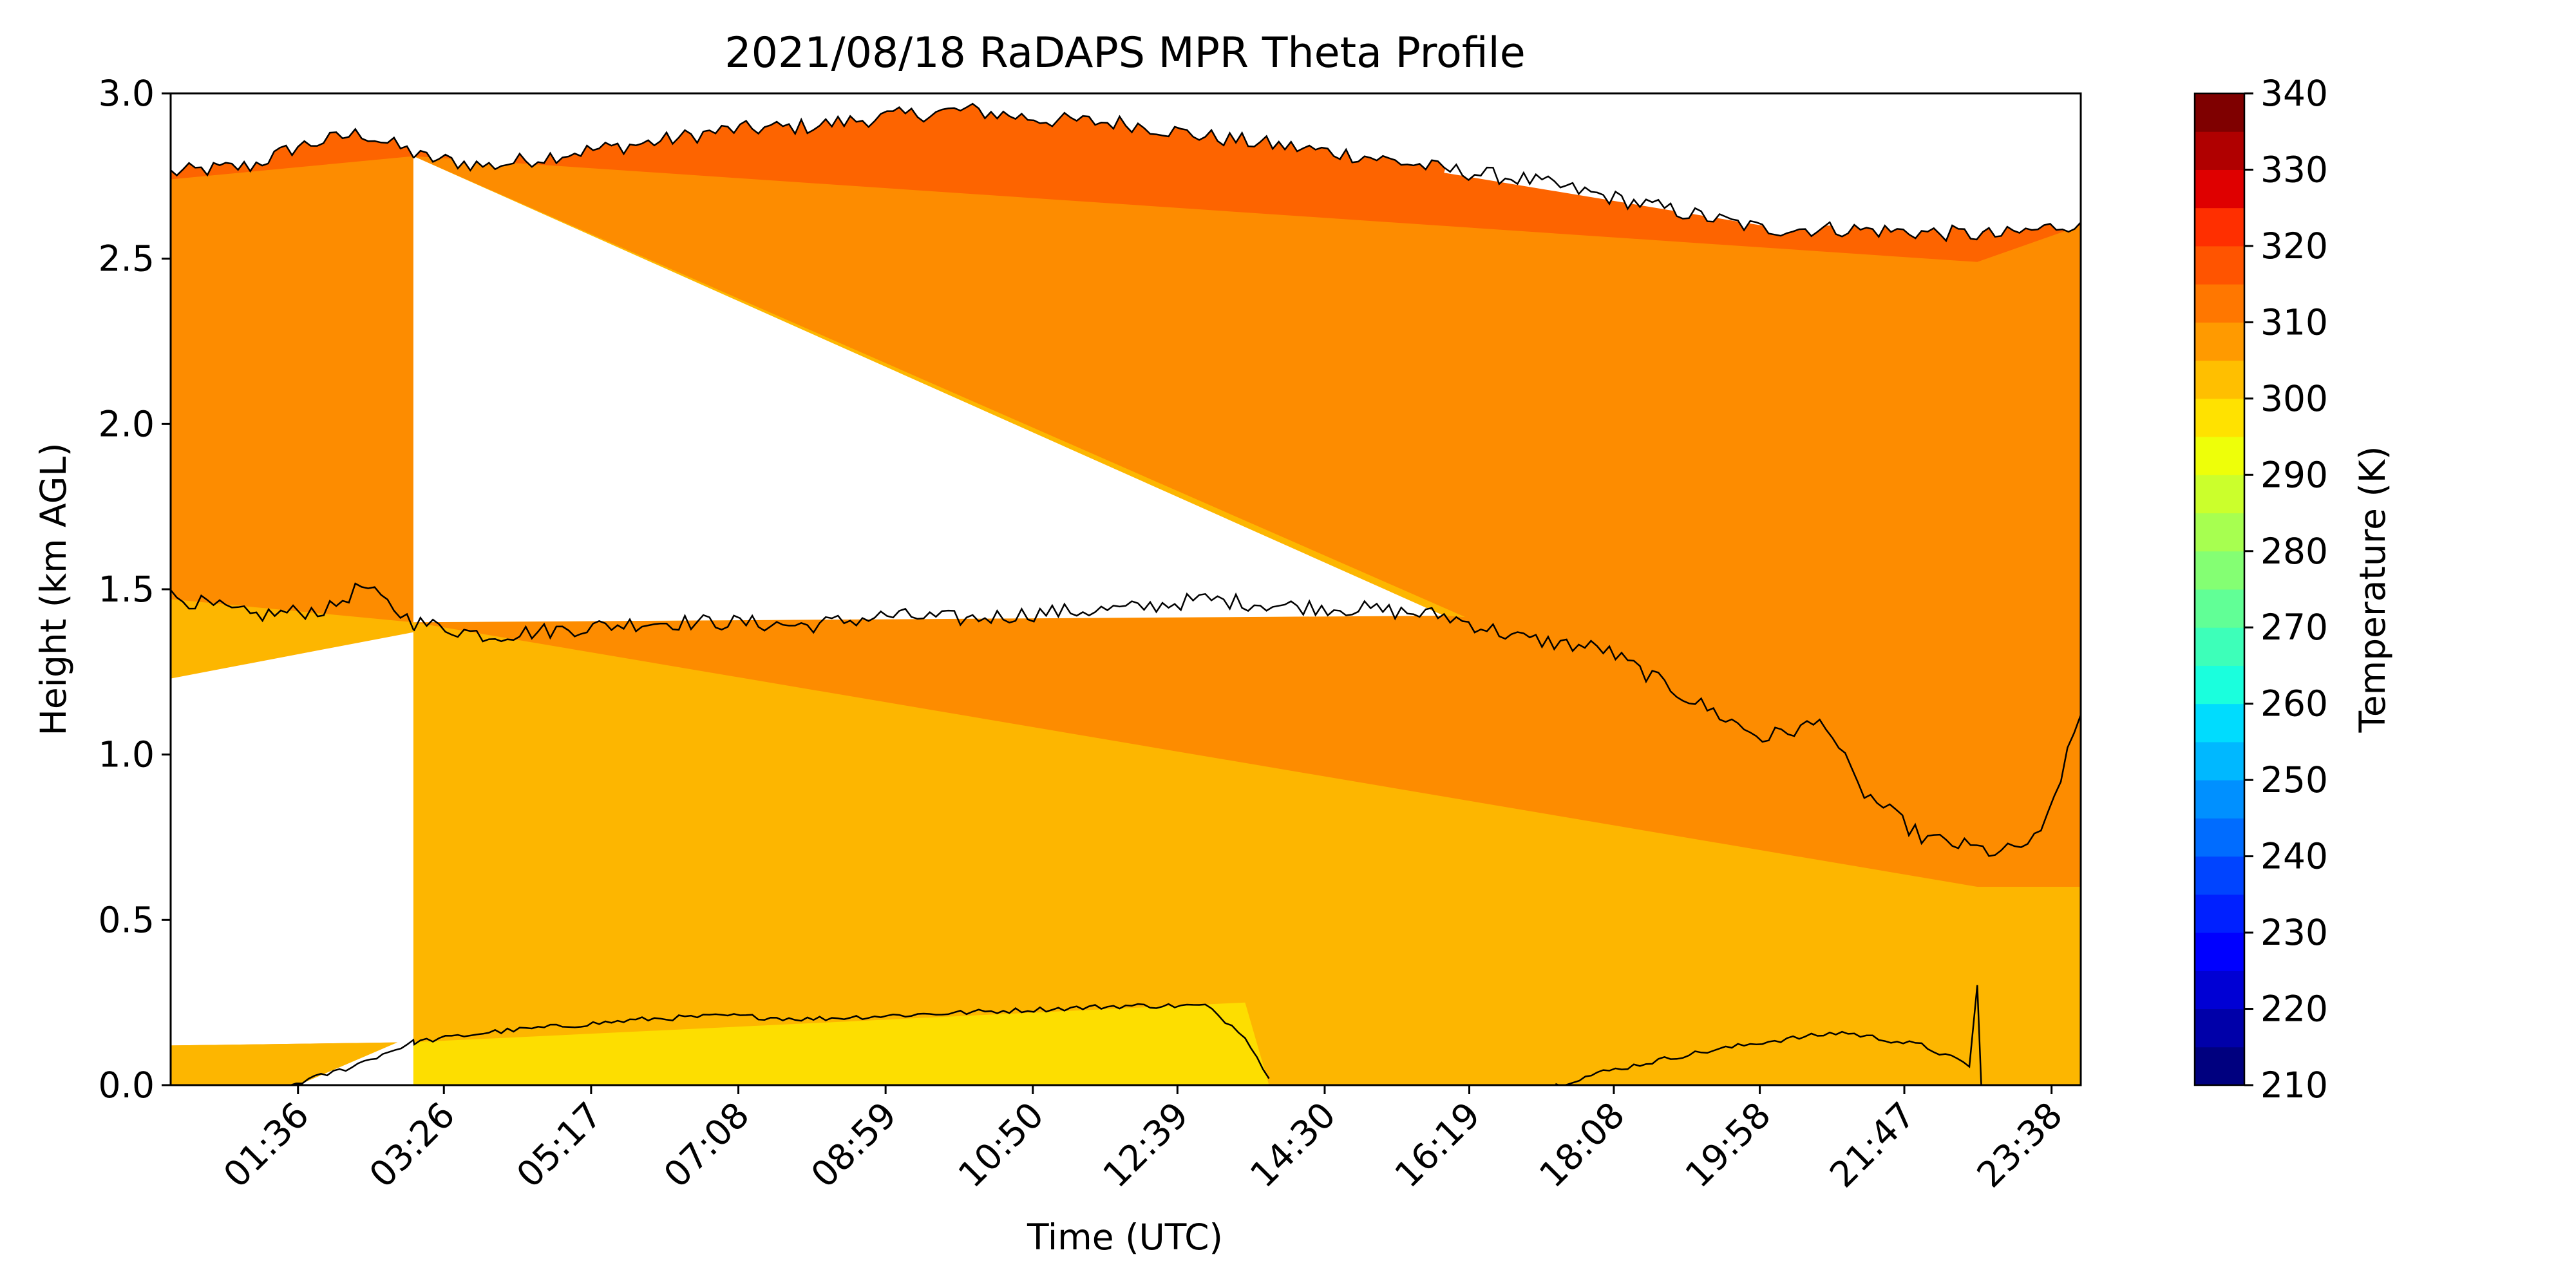  I want to click on y-tick-label: 2.5, so click(127, 258).